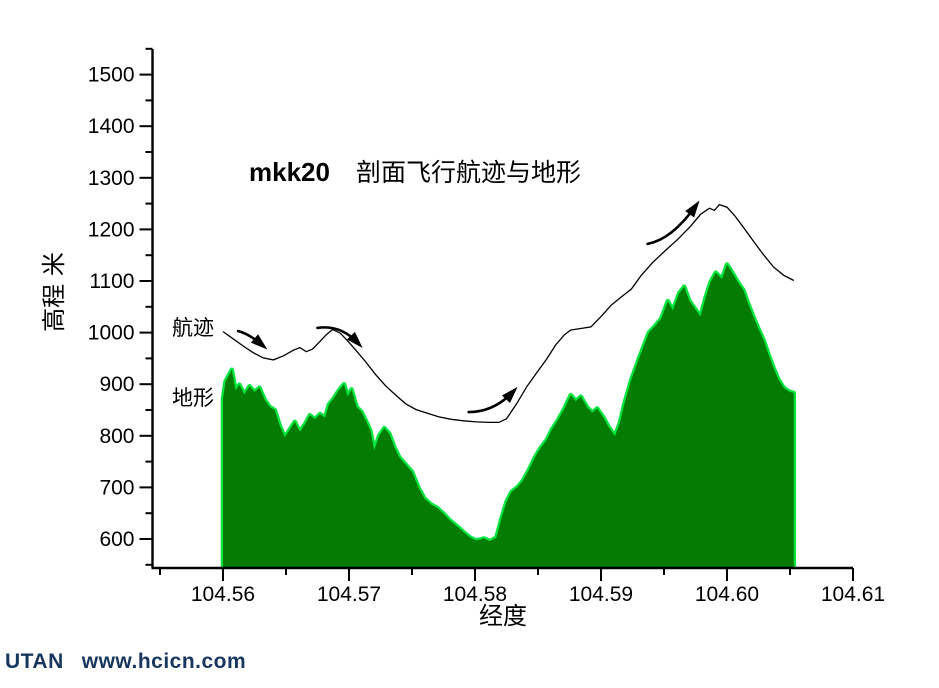 This screenshot has height=688, width=939. I want to click on y-tick-label: 1300, so click(111, 178).